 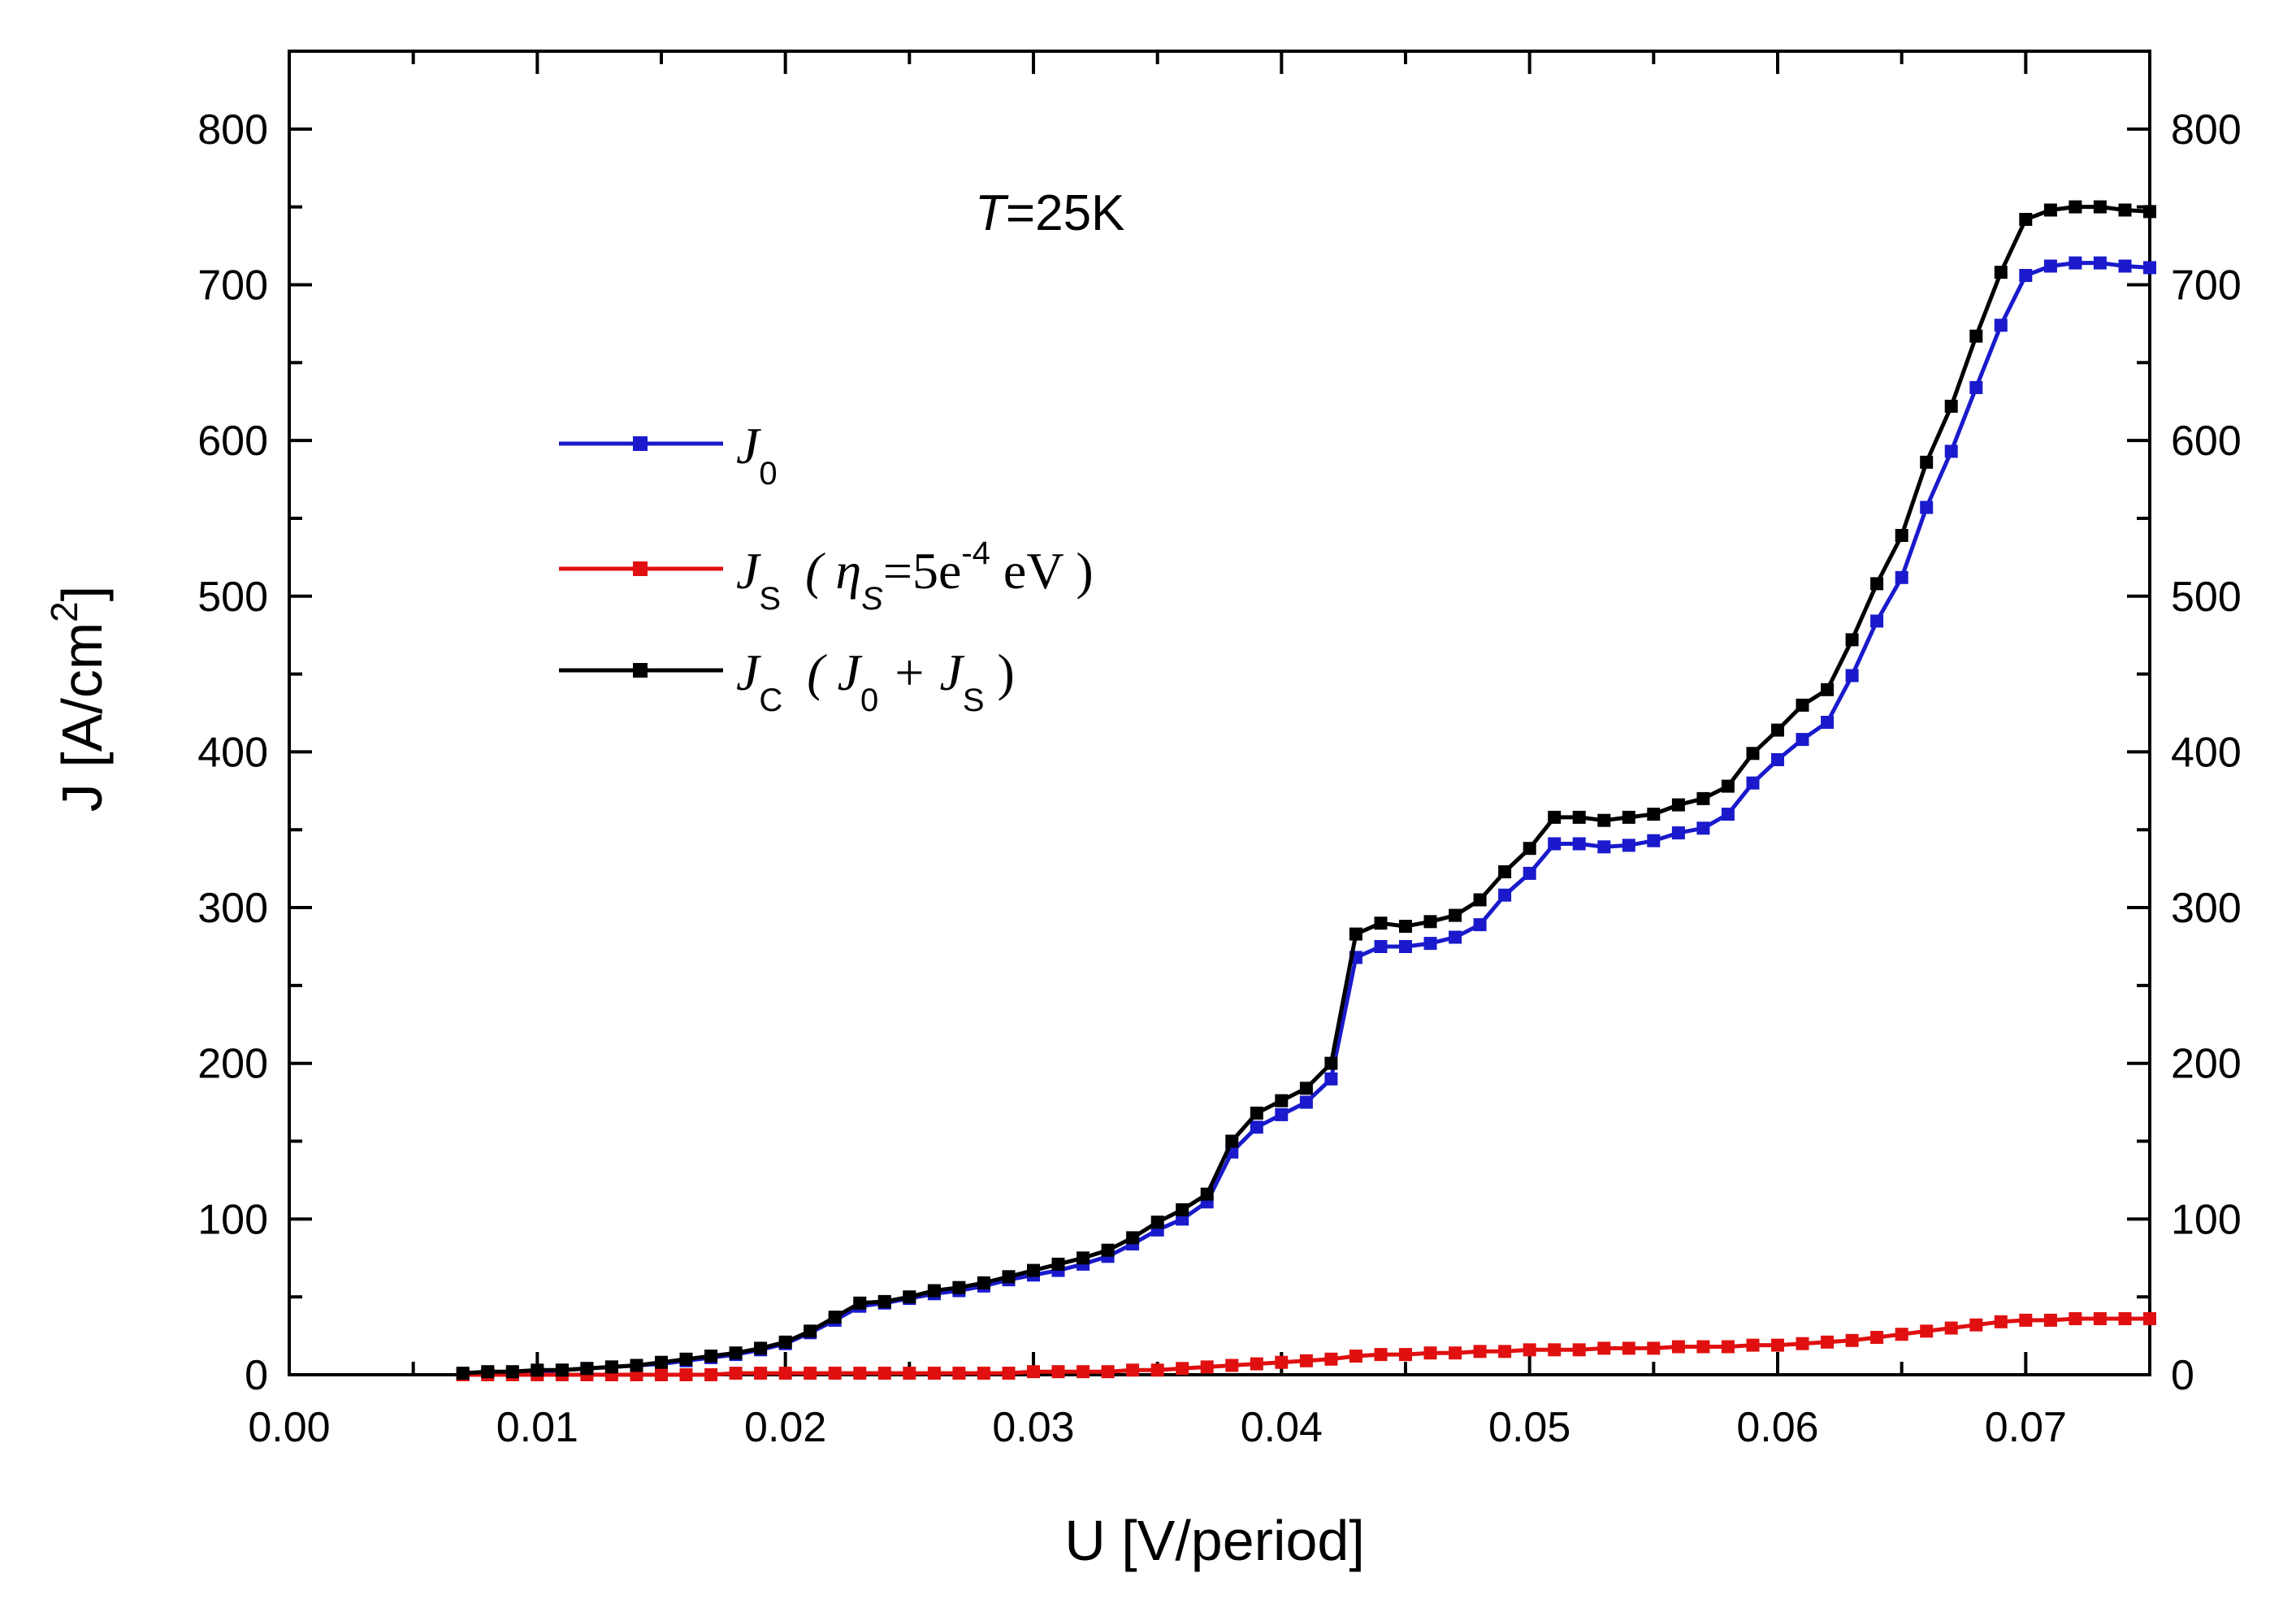 I want to click on legend-entry-j0: J0, so click(x=668, y=455).